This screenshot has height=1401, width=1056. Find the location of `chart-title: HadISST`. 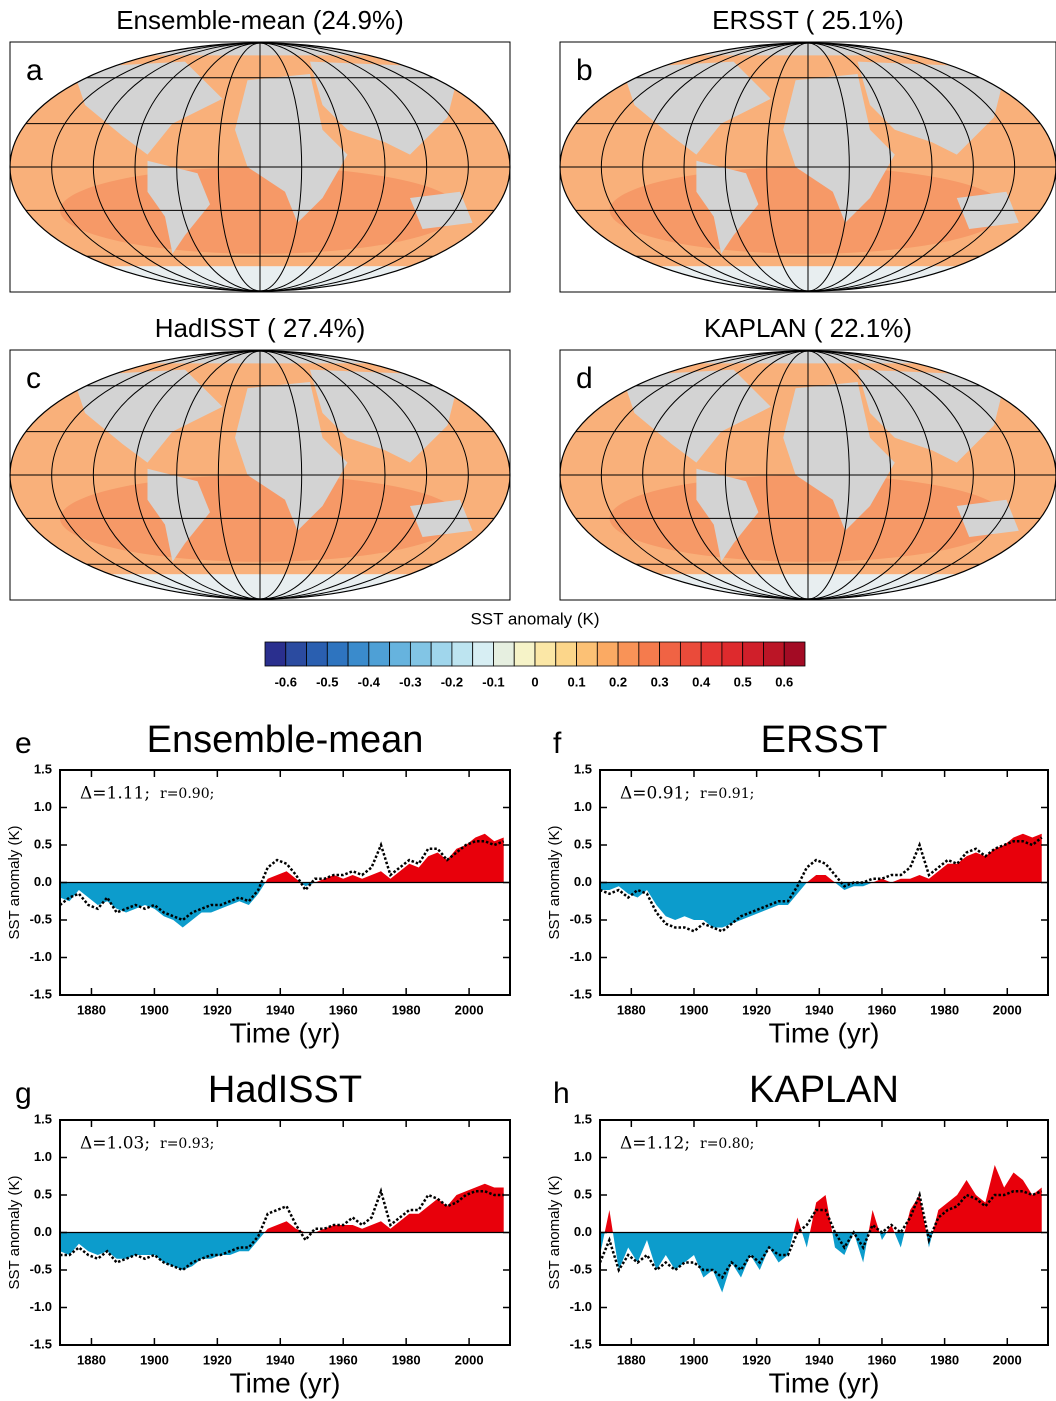

chart-title: HadISST is located at coordinates (285, 1090).